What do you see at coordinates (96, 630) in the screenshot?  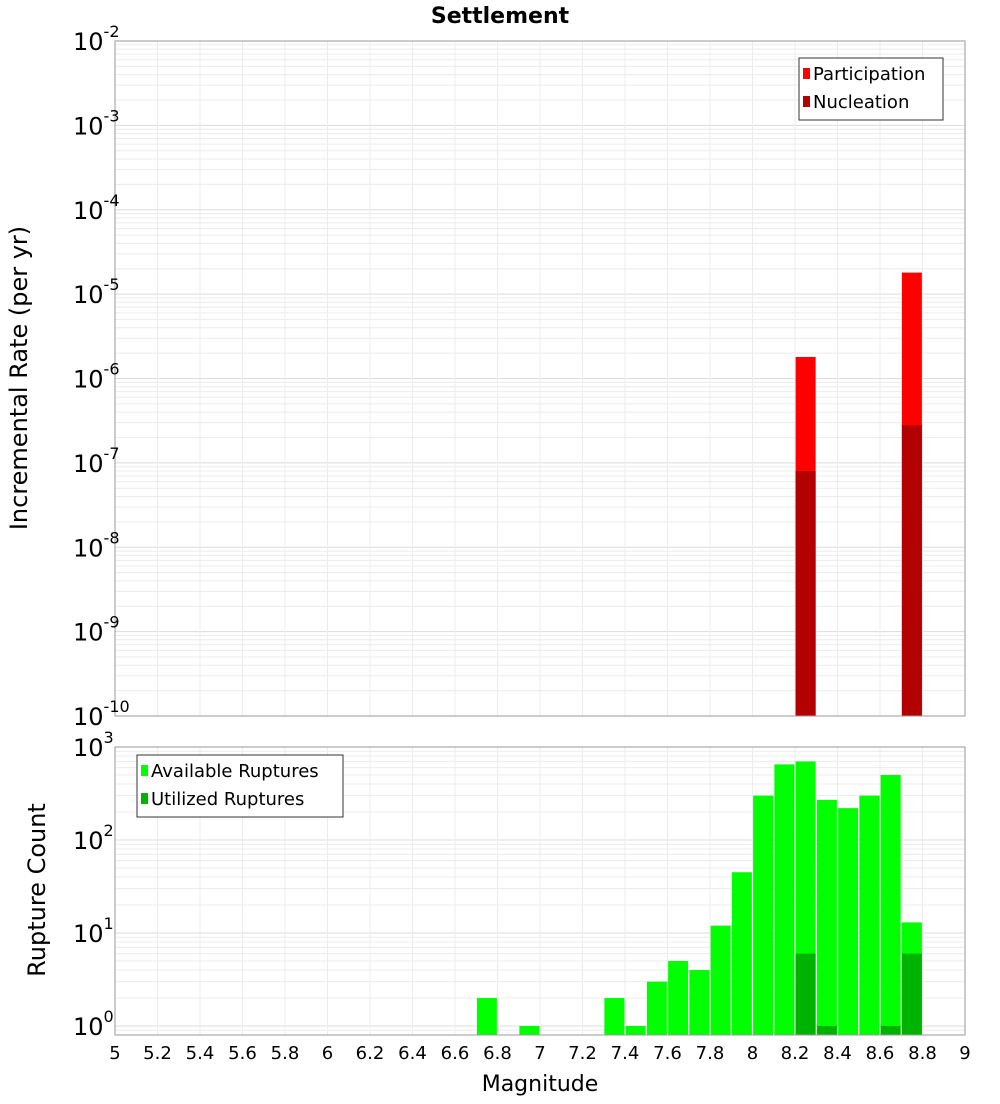 I see `top-y-tick-label: 10⁻⁹` at bounding box center [96, 630].